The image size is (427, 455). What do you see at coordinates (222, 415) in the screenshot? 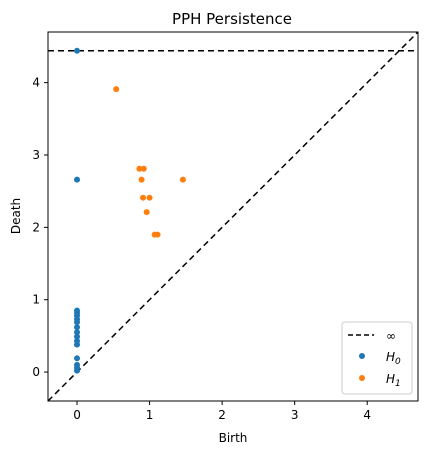
I see `x-tick-label: 2` at bounding box center [222, 415].